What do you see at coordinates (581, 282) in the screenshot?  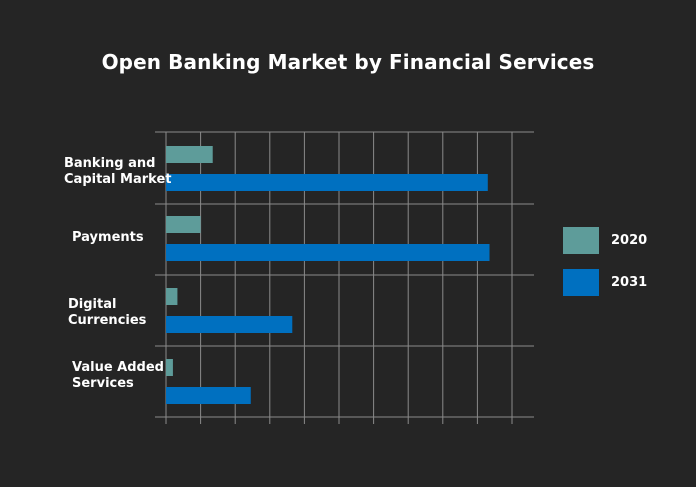 I see `legend-swatch-2031` at bounding box center [581, 282].